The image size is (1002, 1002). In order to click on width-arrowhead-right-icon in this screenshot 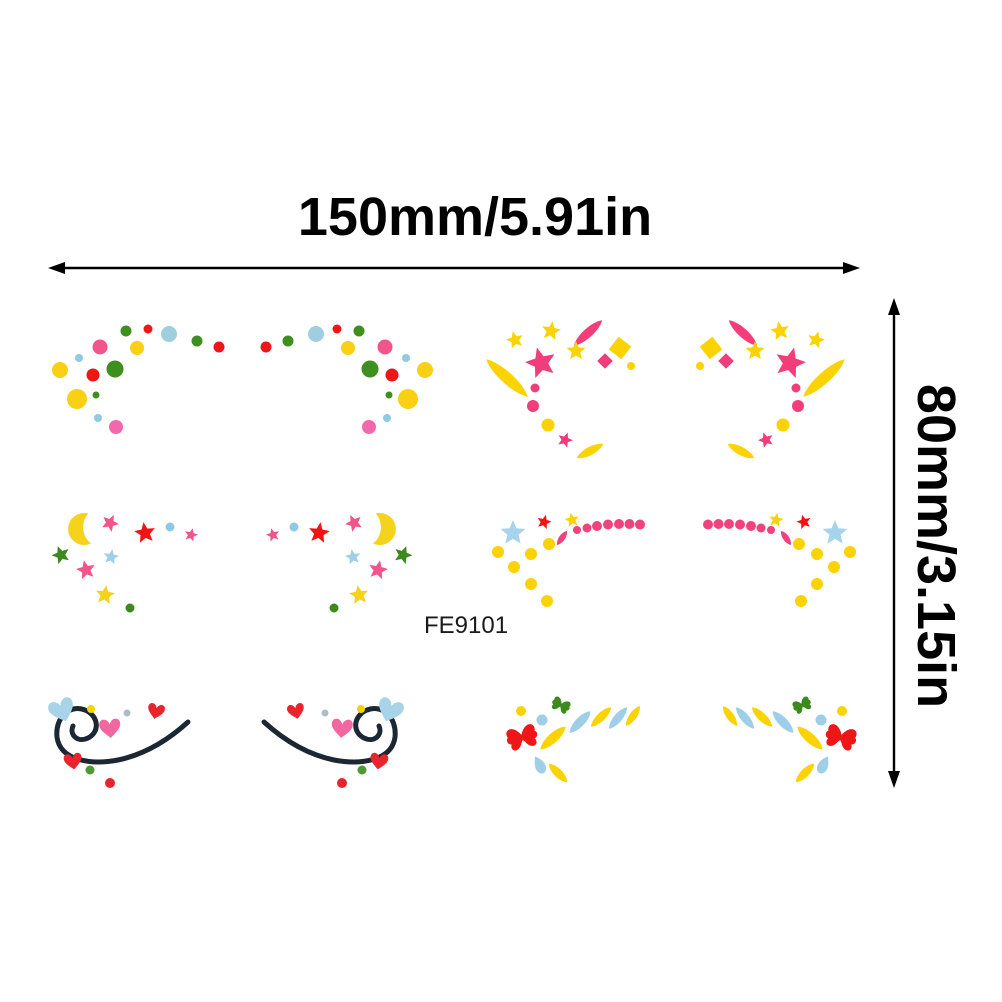, I will do `click(851, 268)`.